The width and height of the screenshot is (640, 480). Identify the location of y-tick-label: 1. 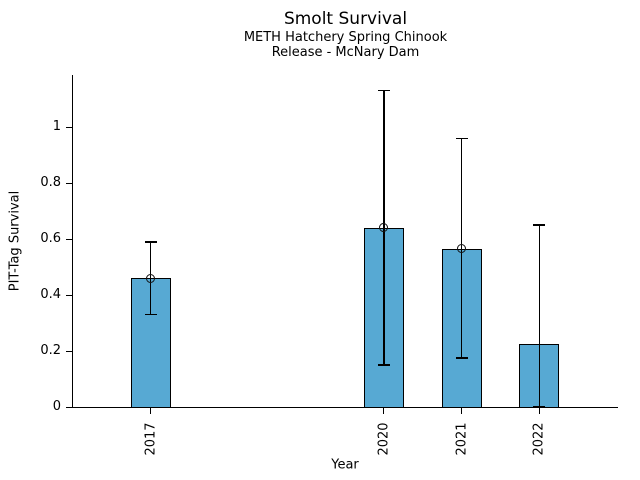
(56, 127).